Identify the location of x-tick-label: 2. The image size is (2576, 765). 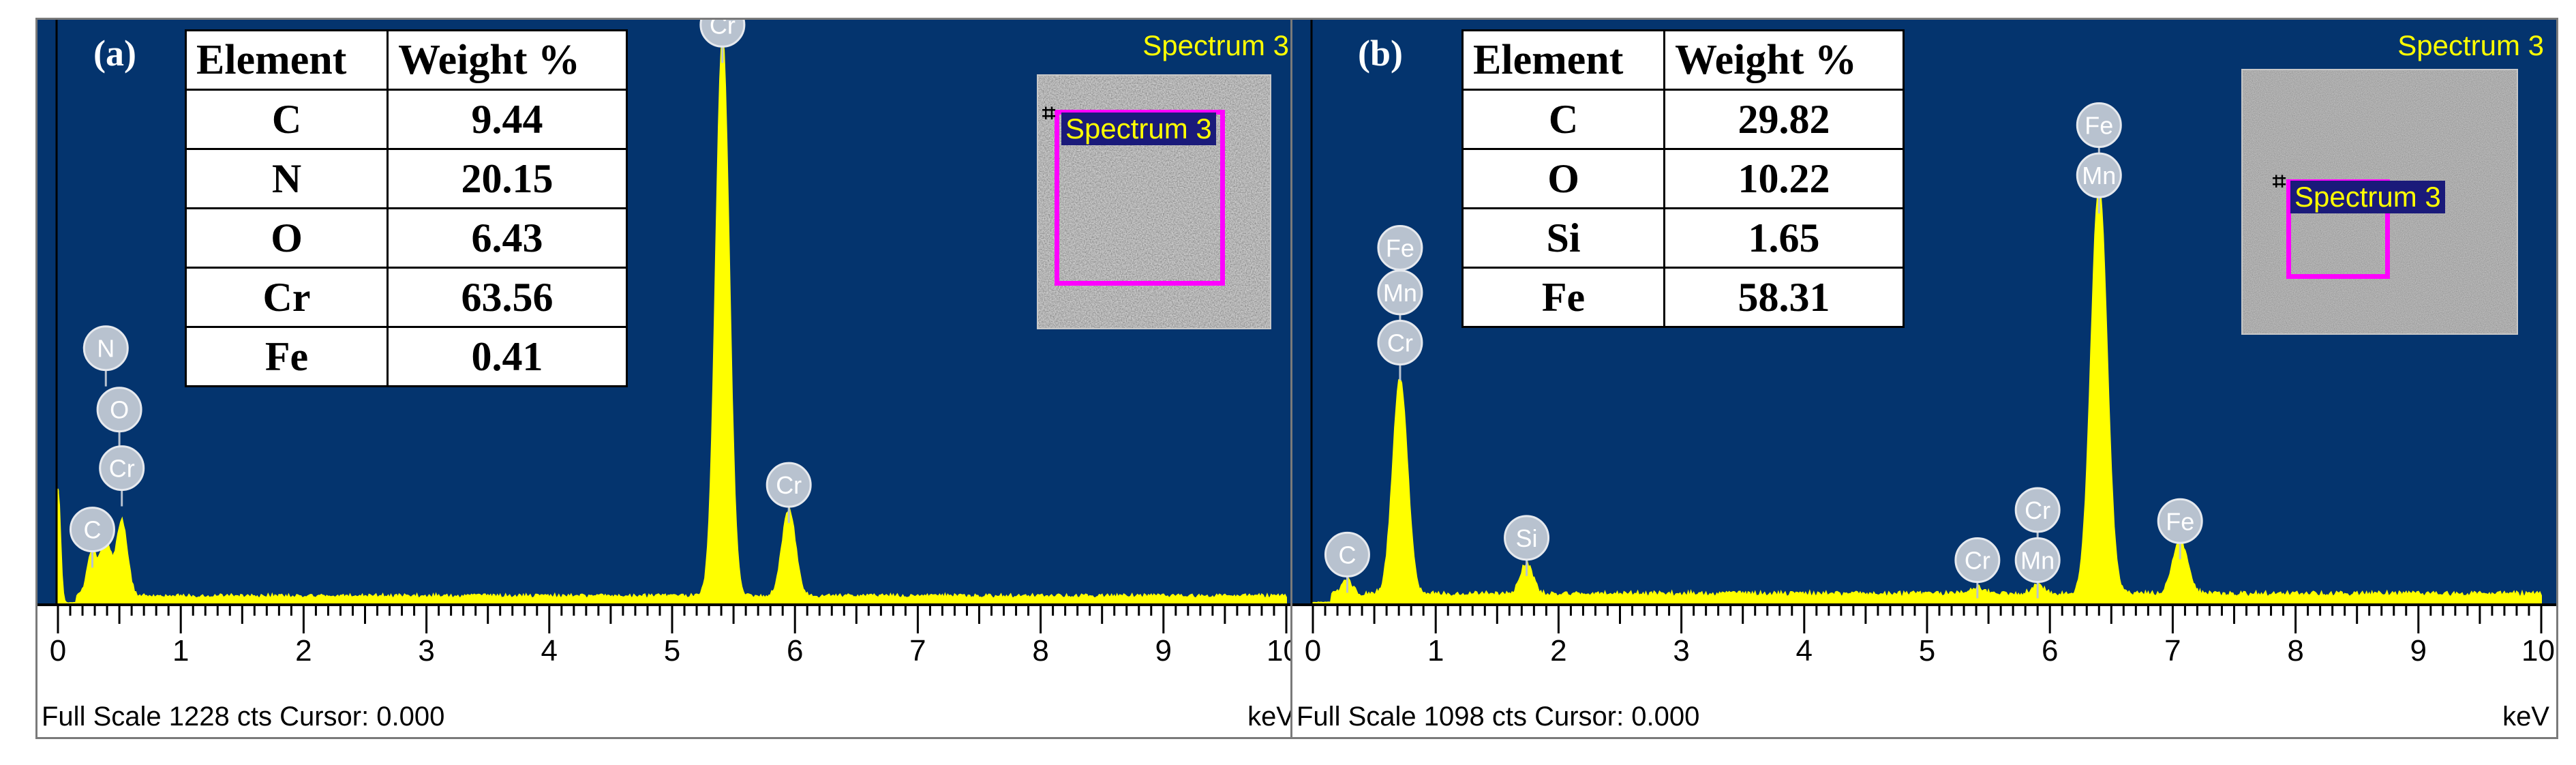
(1558, 651).